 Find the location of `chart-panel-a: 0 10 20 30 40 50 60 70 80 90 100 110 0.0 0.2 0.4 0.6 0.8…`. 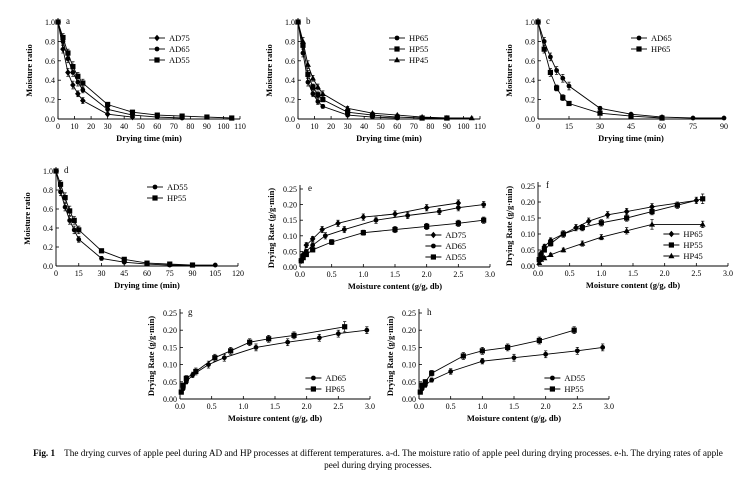

chart-panel-a: 0 10 20 30 40 50 60 70 80 90 100 110 0.0 0.2 0.4 0.6 0.8… is located at coordinates (135, 79).